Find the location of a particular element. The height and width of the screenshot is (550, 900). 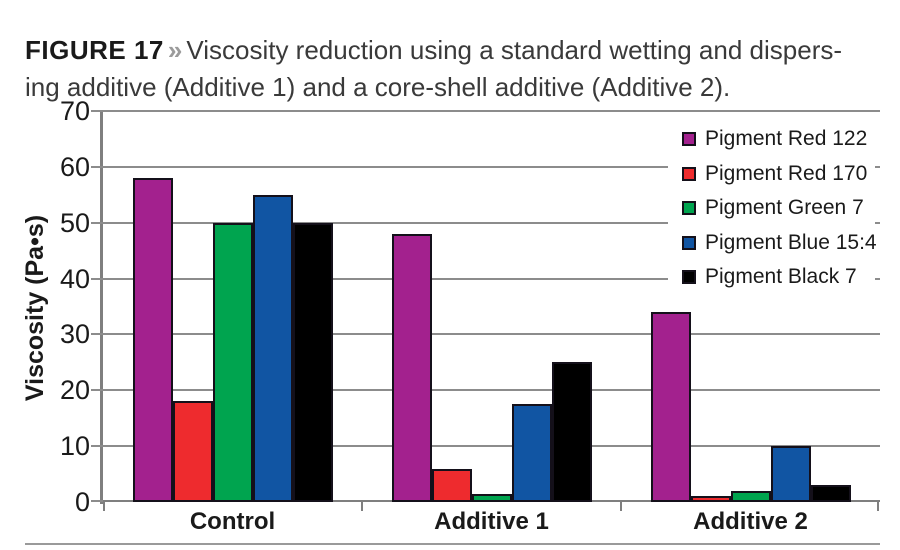

y-tick-label-50: 50 is located at coordinates (74, 222).